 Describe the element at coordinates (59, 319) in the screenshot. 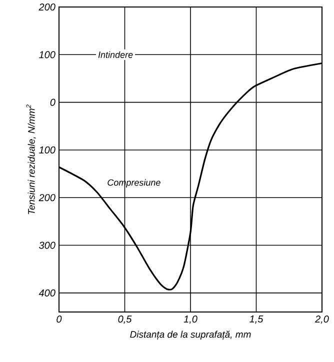

I see `x-tick-label: 0` at that location.